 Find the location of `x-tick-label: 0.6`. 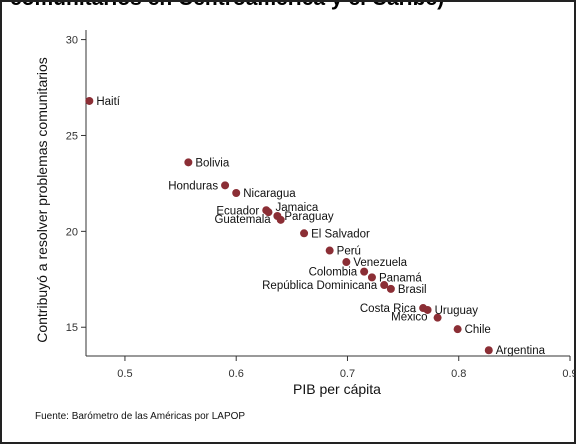

x-tick-label: 0.6 is located at coordinates (236, 374).